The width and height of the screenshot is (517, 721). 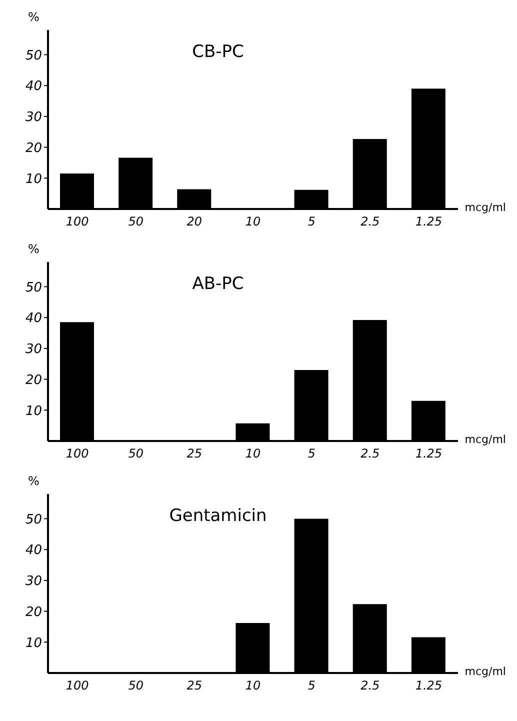 I want to click on text: CB-PC, so click(x=218, y=52).